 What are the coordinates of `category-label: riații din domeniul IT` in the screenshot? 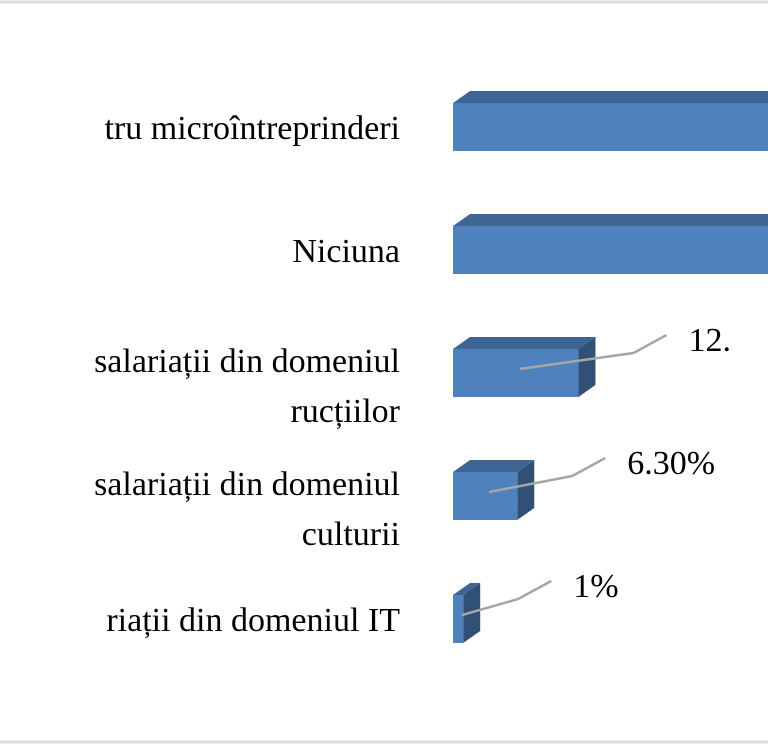 It's located at (253, 620).